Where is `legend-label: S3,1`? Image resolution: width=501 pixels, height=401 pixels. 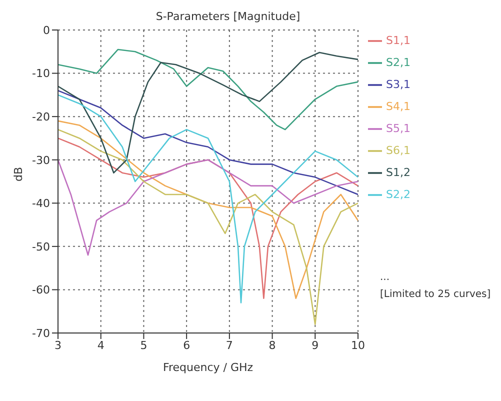
legend-label: S3,1 is located at coordinates (398, 84).